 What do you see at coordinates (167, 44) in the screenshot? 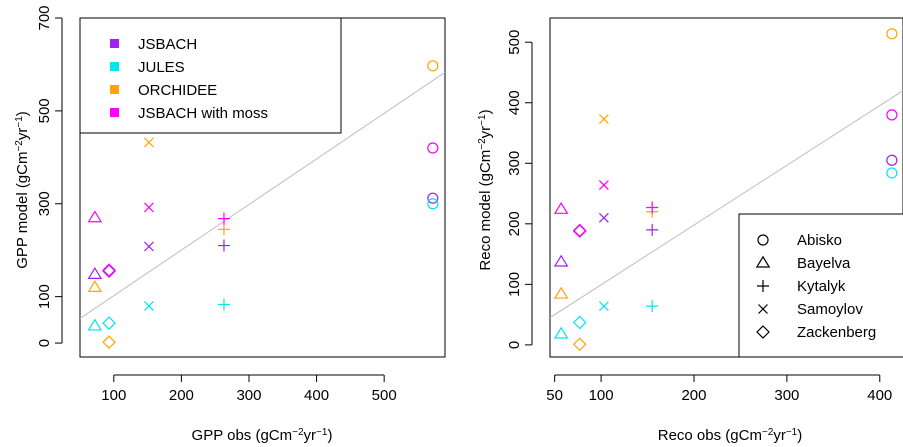
I see `gpp-legend-label: JSBACH` at bounding box center [167, 44].